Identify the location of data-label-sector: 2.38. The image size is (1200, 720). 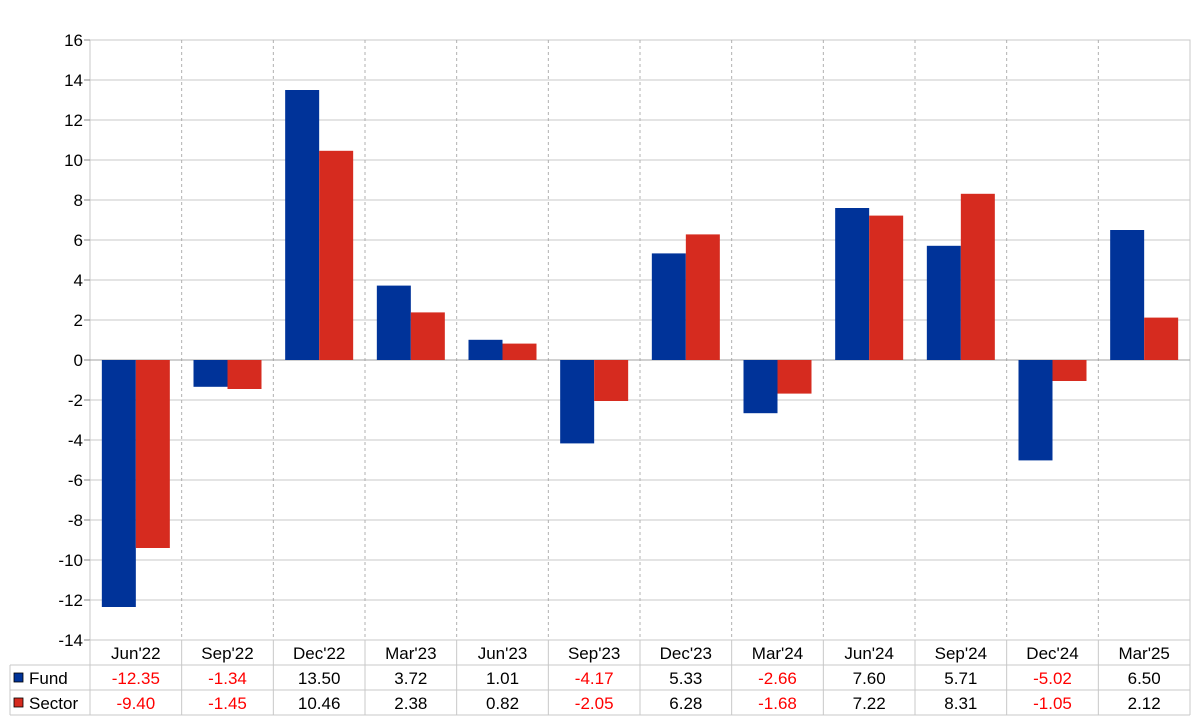
(410, 703).